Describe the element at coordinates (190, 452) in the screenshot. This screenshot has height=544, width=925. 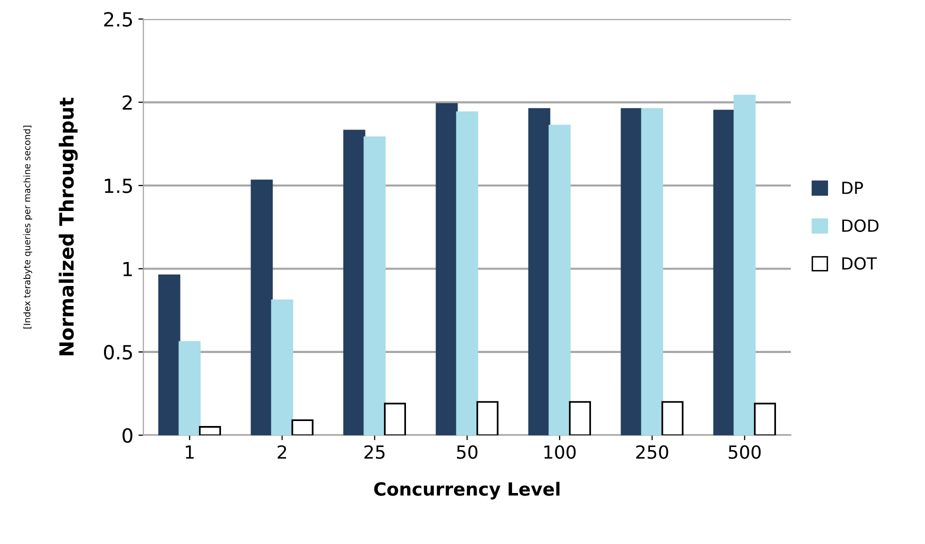
I see `x-tick-label: 1` at that location.